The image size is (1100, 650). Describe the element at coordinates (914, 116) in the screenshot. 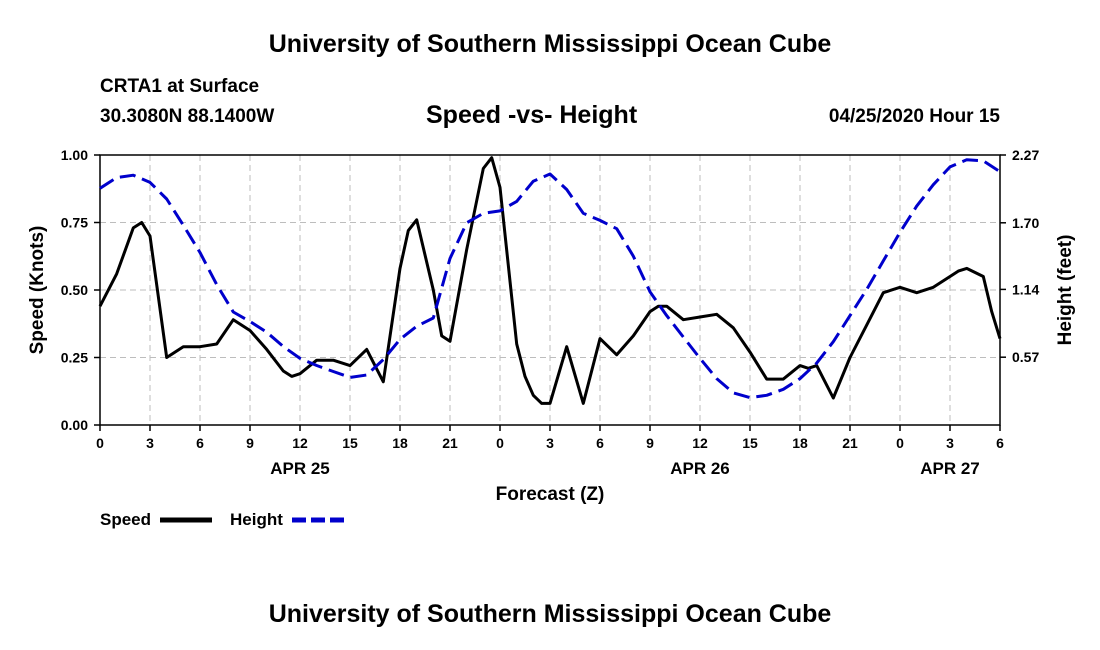

I see `forecast-datetime: 04/25/2020 Hour 15` at that location.